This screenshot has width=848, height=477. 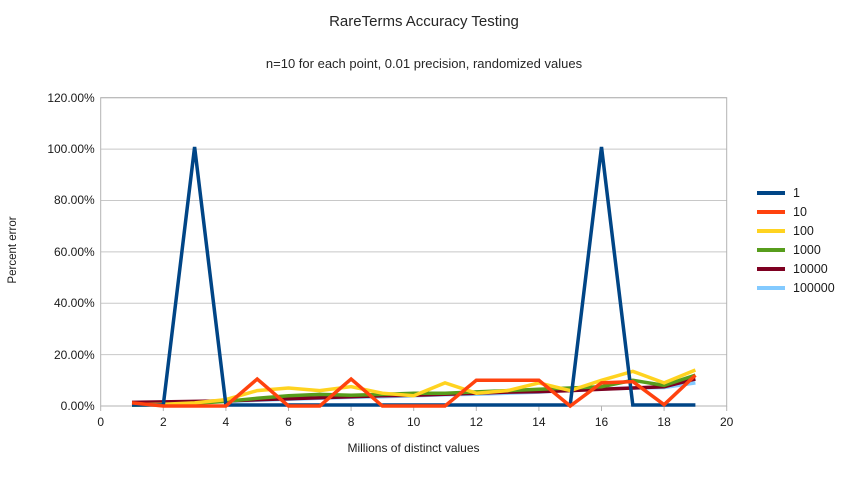 What do you see at coordinates (413, 448) in the screenshot?
I see `x-axis-title: Millions of distinct values` at bounding box center [413, 448].